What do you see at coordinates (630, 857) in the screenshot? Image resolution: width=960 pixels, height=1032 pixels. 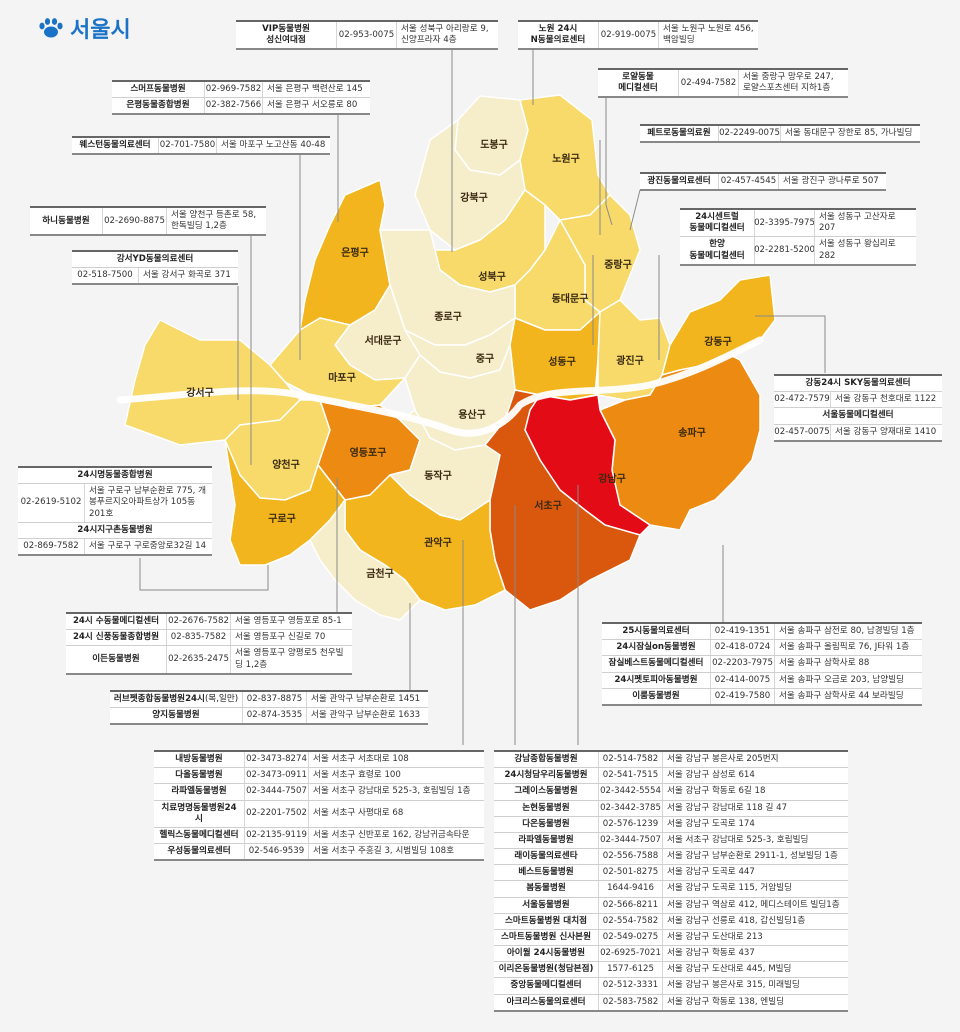 I see `clinic-phone: 02-556-7588` at bounding box center [630, 857].